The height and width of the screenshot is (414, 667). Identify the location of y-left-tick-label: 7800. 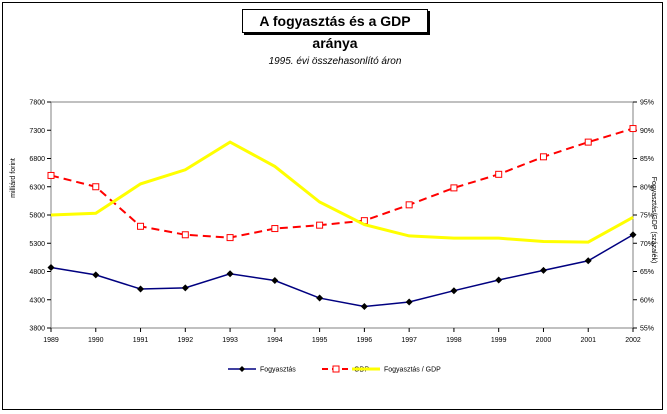
(37, 103).